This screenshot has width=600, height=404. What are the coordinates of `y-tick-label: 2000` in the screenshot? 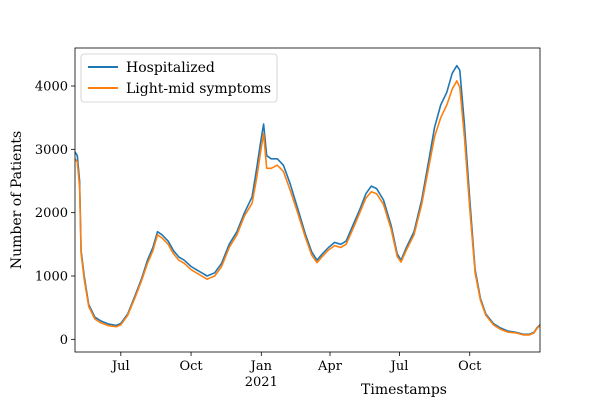 It's located at (51, 213).